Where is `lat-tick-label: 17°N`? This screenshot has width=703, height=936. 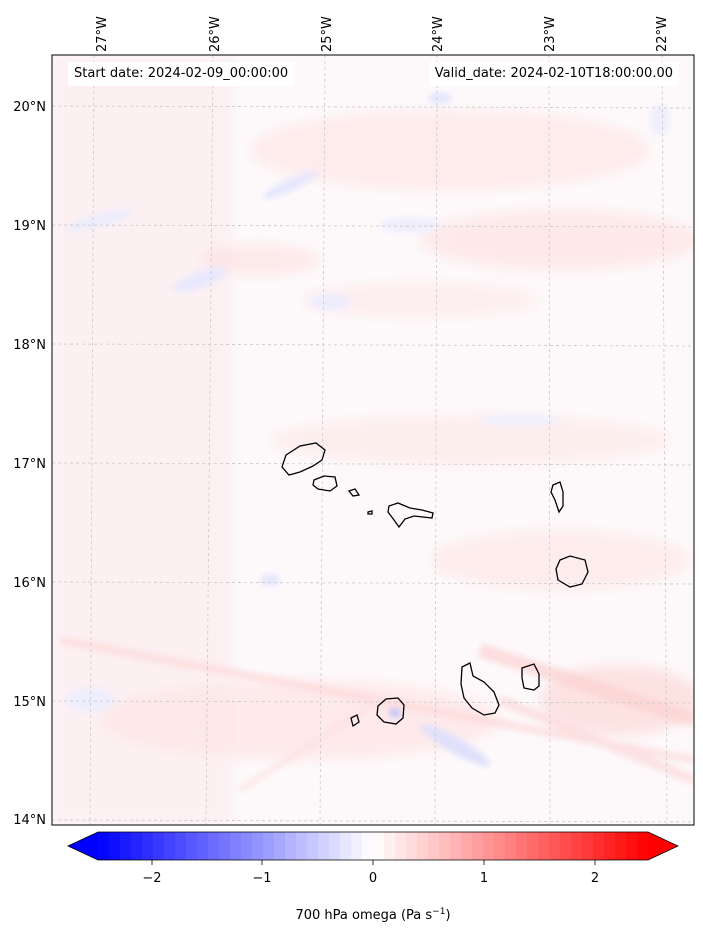 lat-tick-label: 17°N is located at coordinates (29, 464).